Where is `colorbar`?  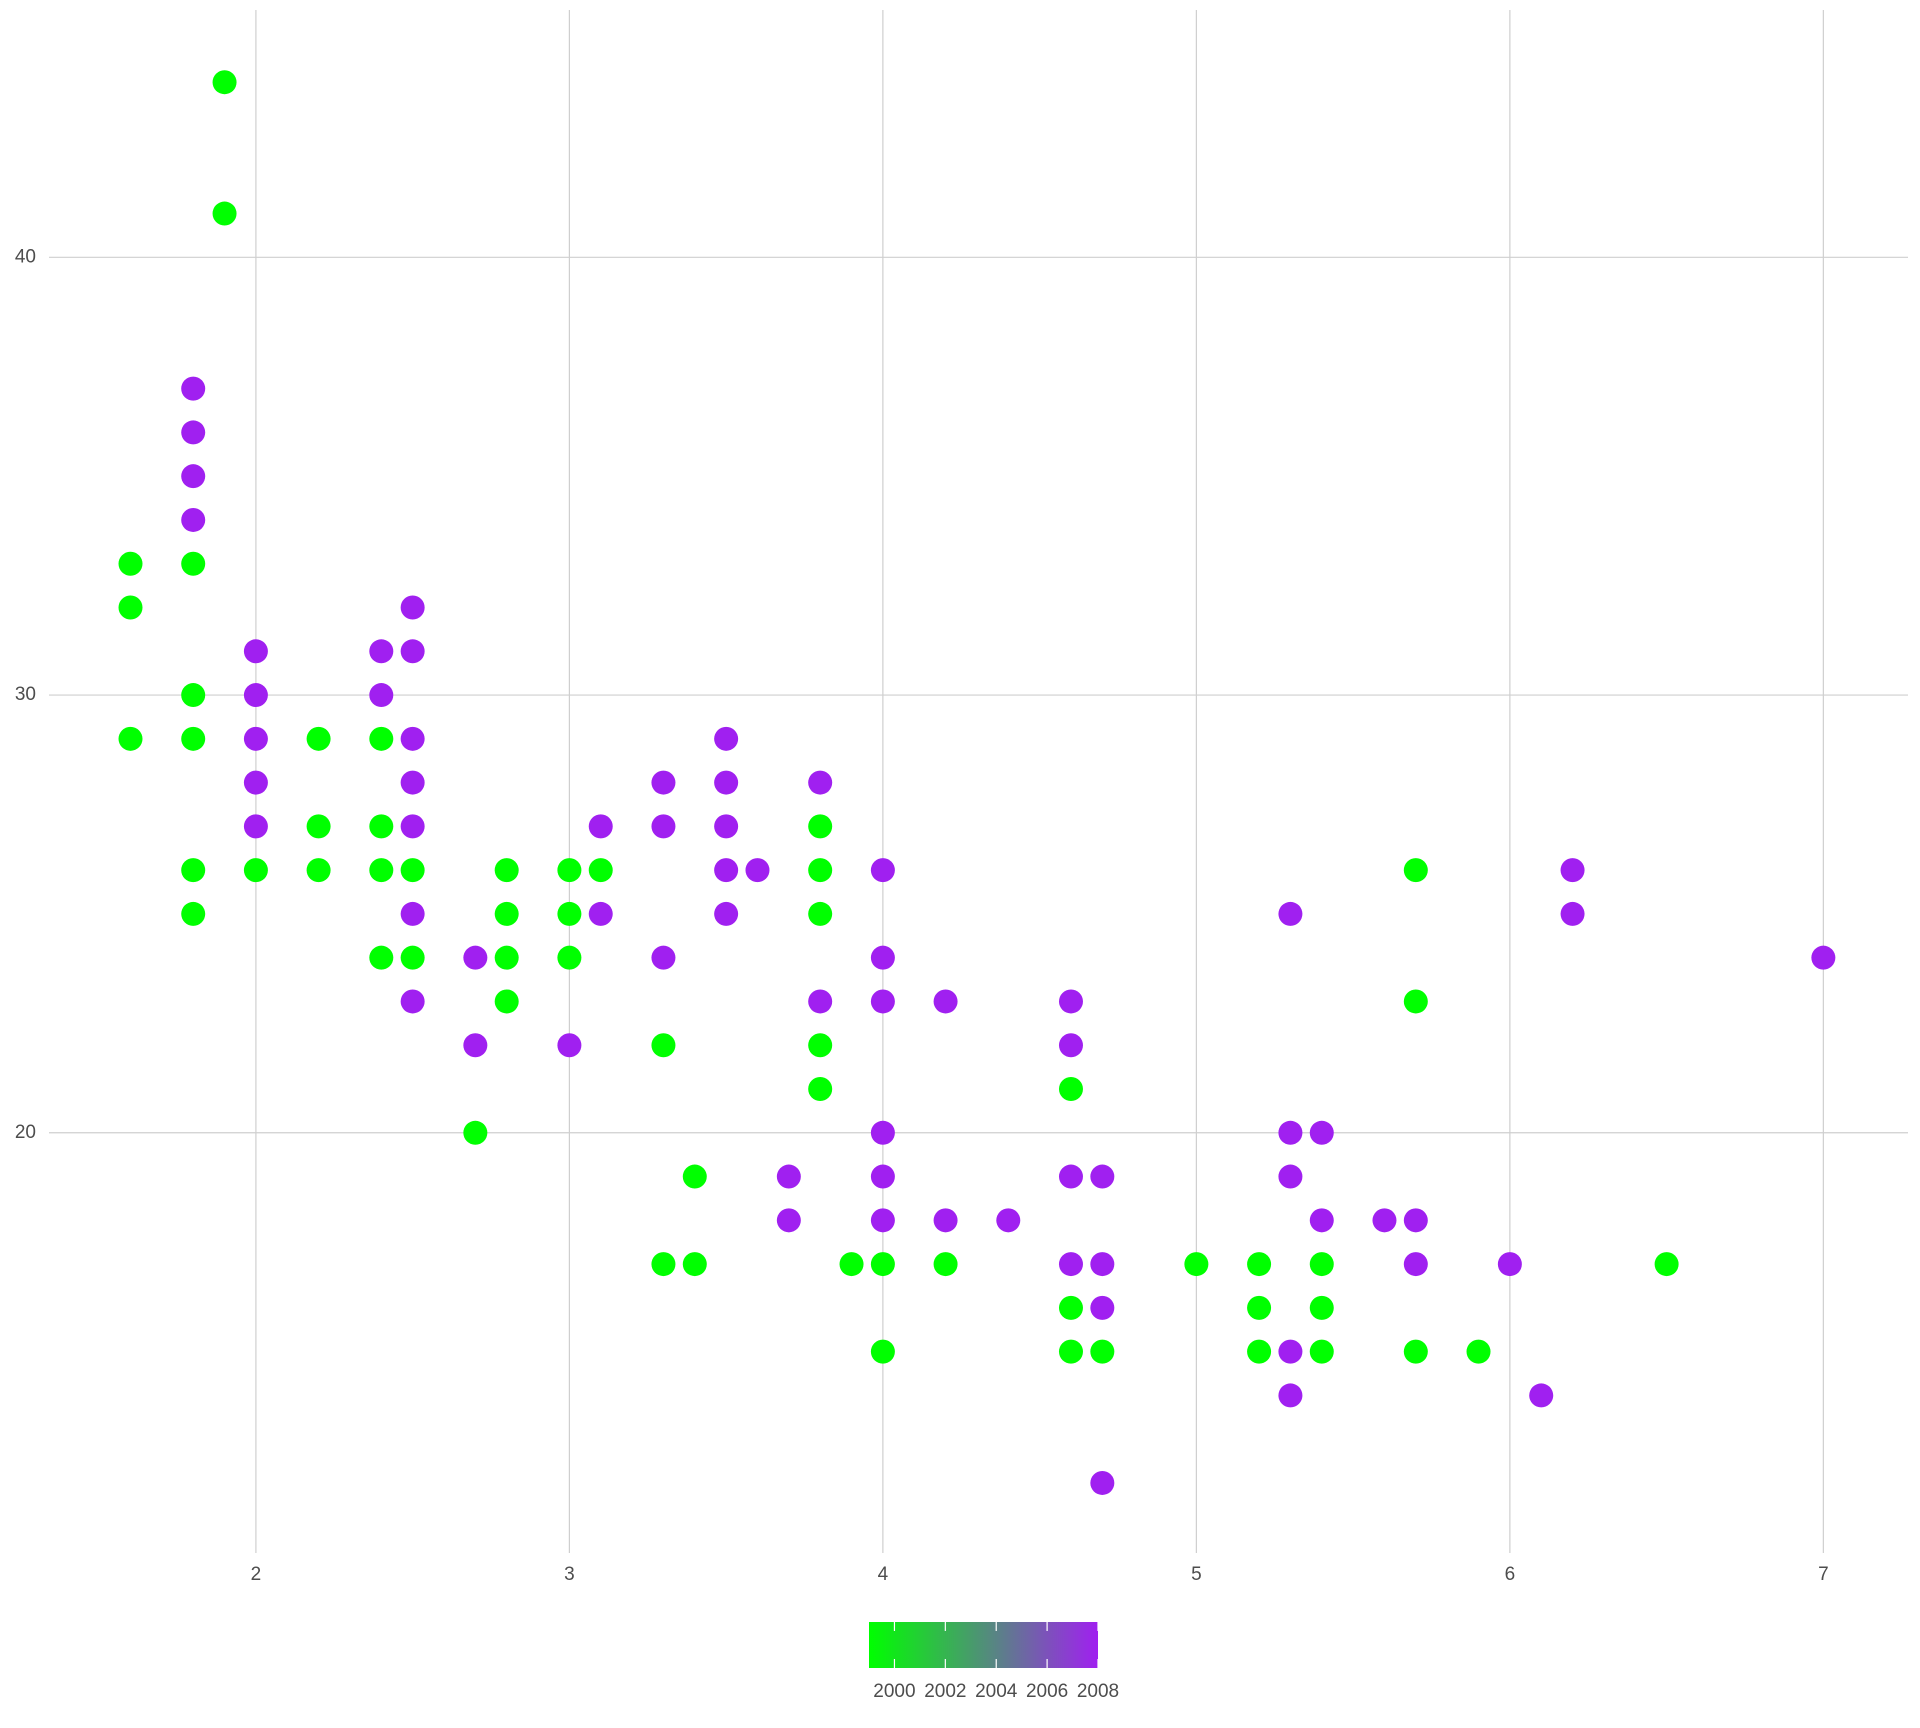
colorbar is located at coordinates (983, 1645).